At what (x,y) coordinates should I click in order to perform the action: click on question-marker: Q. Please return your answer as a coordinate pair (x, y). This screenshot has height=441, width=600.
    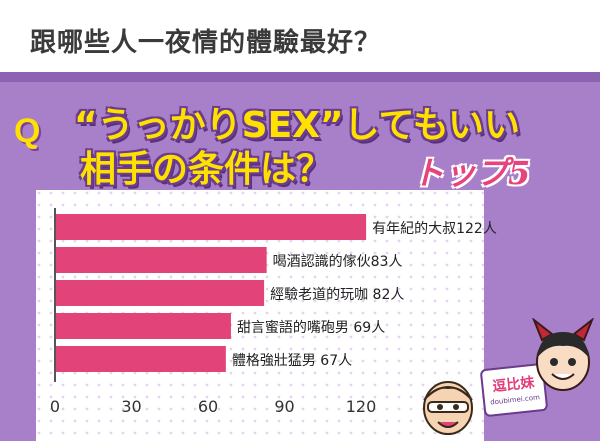
    Looking at the image, I should click on (27, 131).